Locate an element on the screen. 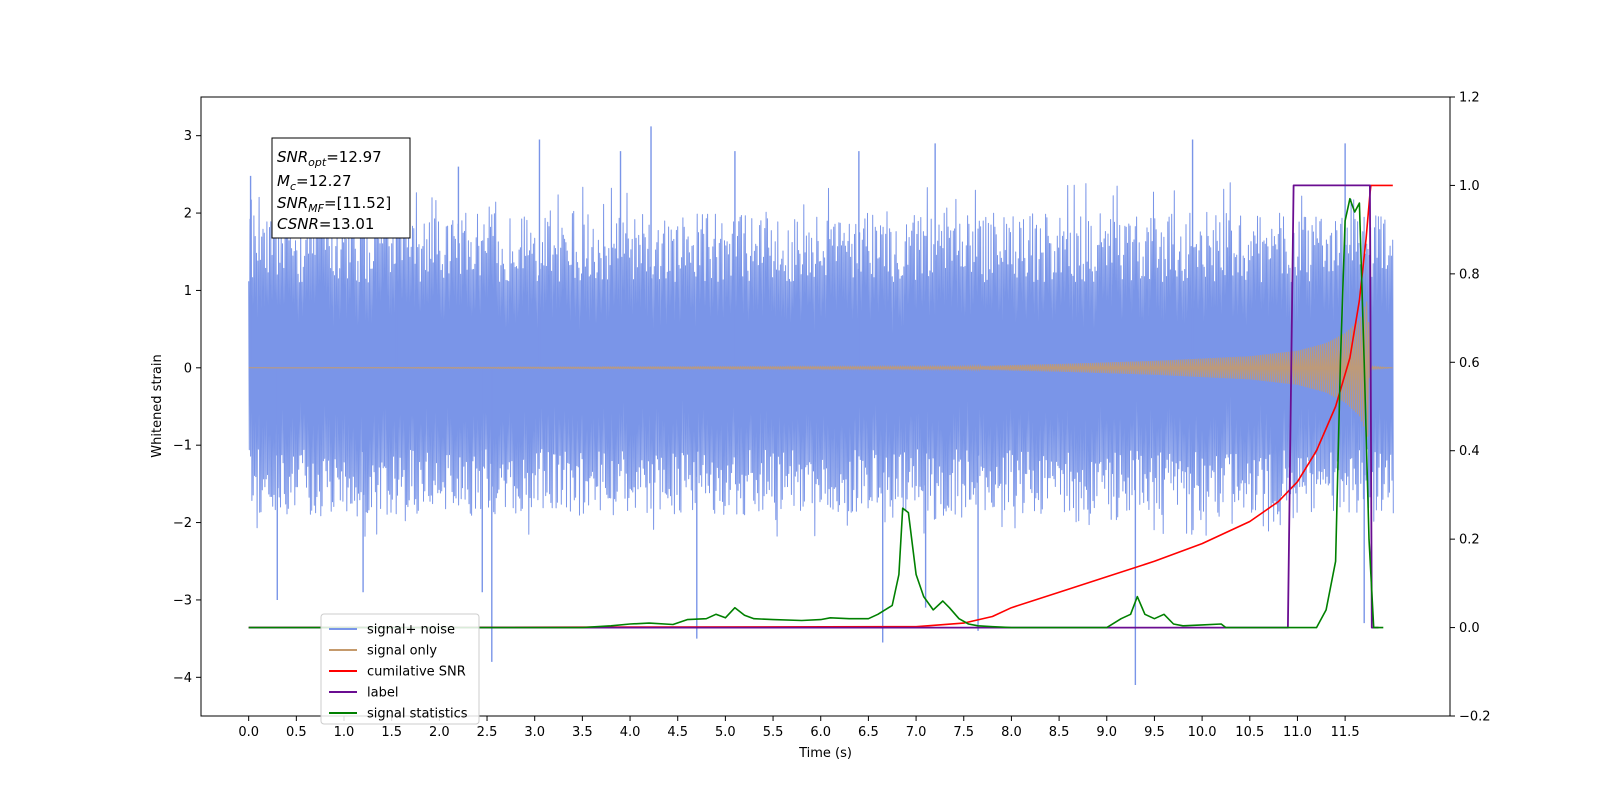 The height and width of the screenshot is (800, 1600). y-tick-label: 1 is located at coordinates (188, 291).